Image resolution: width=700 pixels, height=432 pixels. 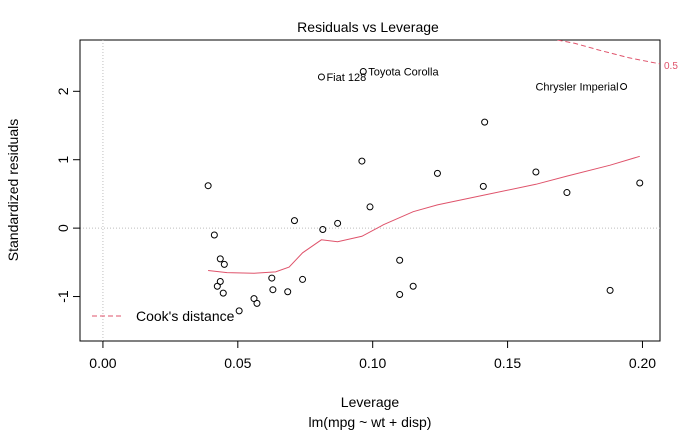 What do you see at coordinates (372, 363) in the screenshot?
I see `x-tick-label: 0.10` at bounding box center [372, 363].